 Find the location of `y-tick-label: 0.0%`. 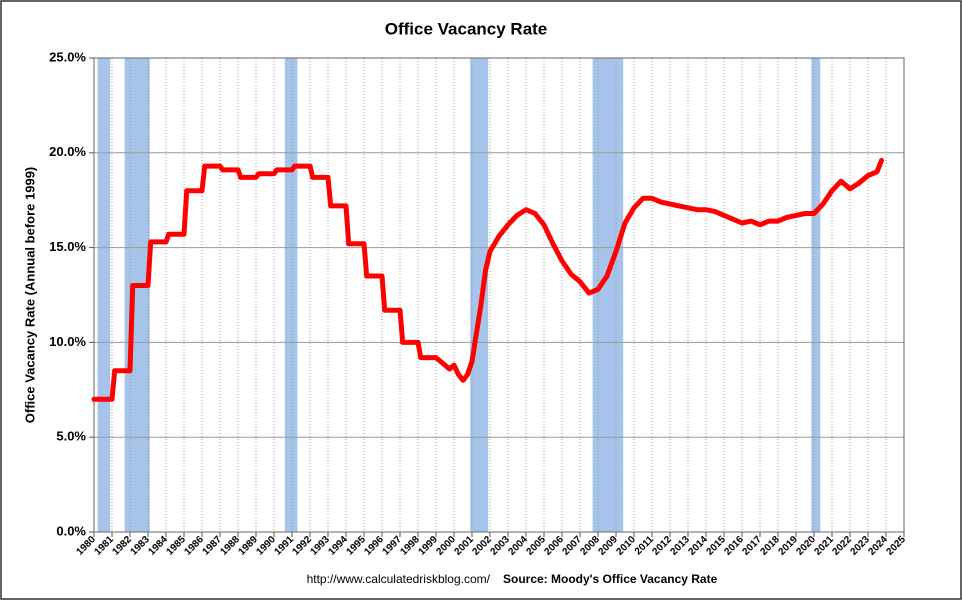

y-tick-label: 0.0% is located at coordinates (71, 530).